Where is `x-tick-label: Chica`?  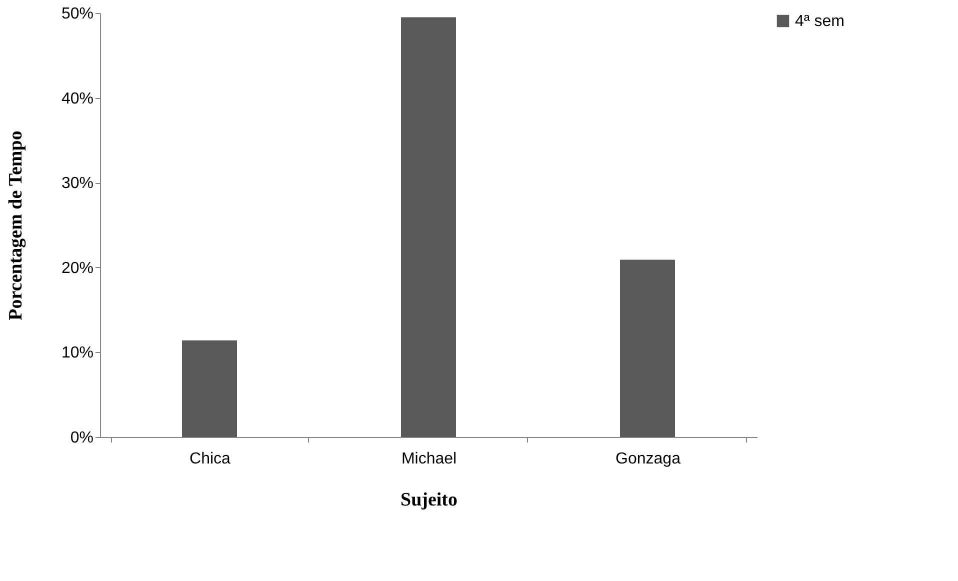 x-tick-label: Chica is located at coordinates (210, 459).